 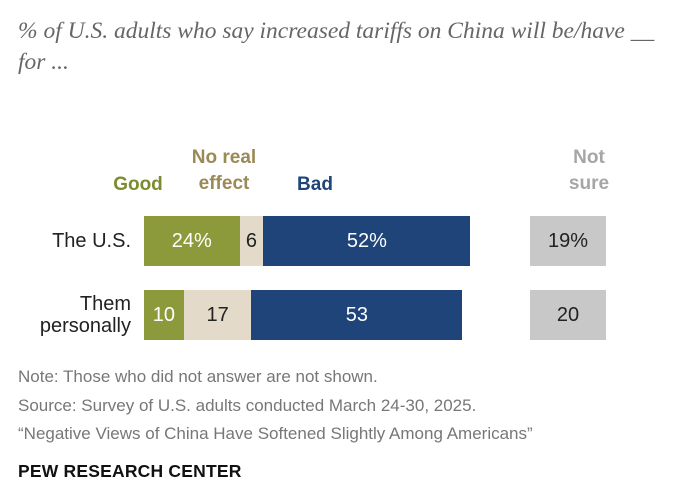 I want to click on bar-segment-good: 10, so click(x=164, y=315).